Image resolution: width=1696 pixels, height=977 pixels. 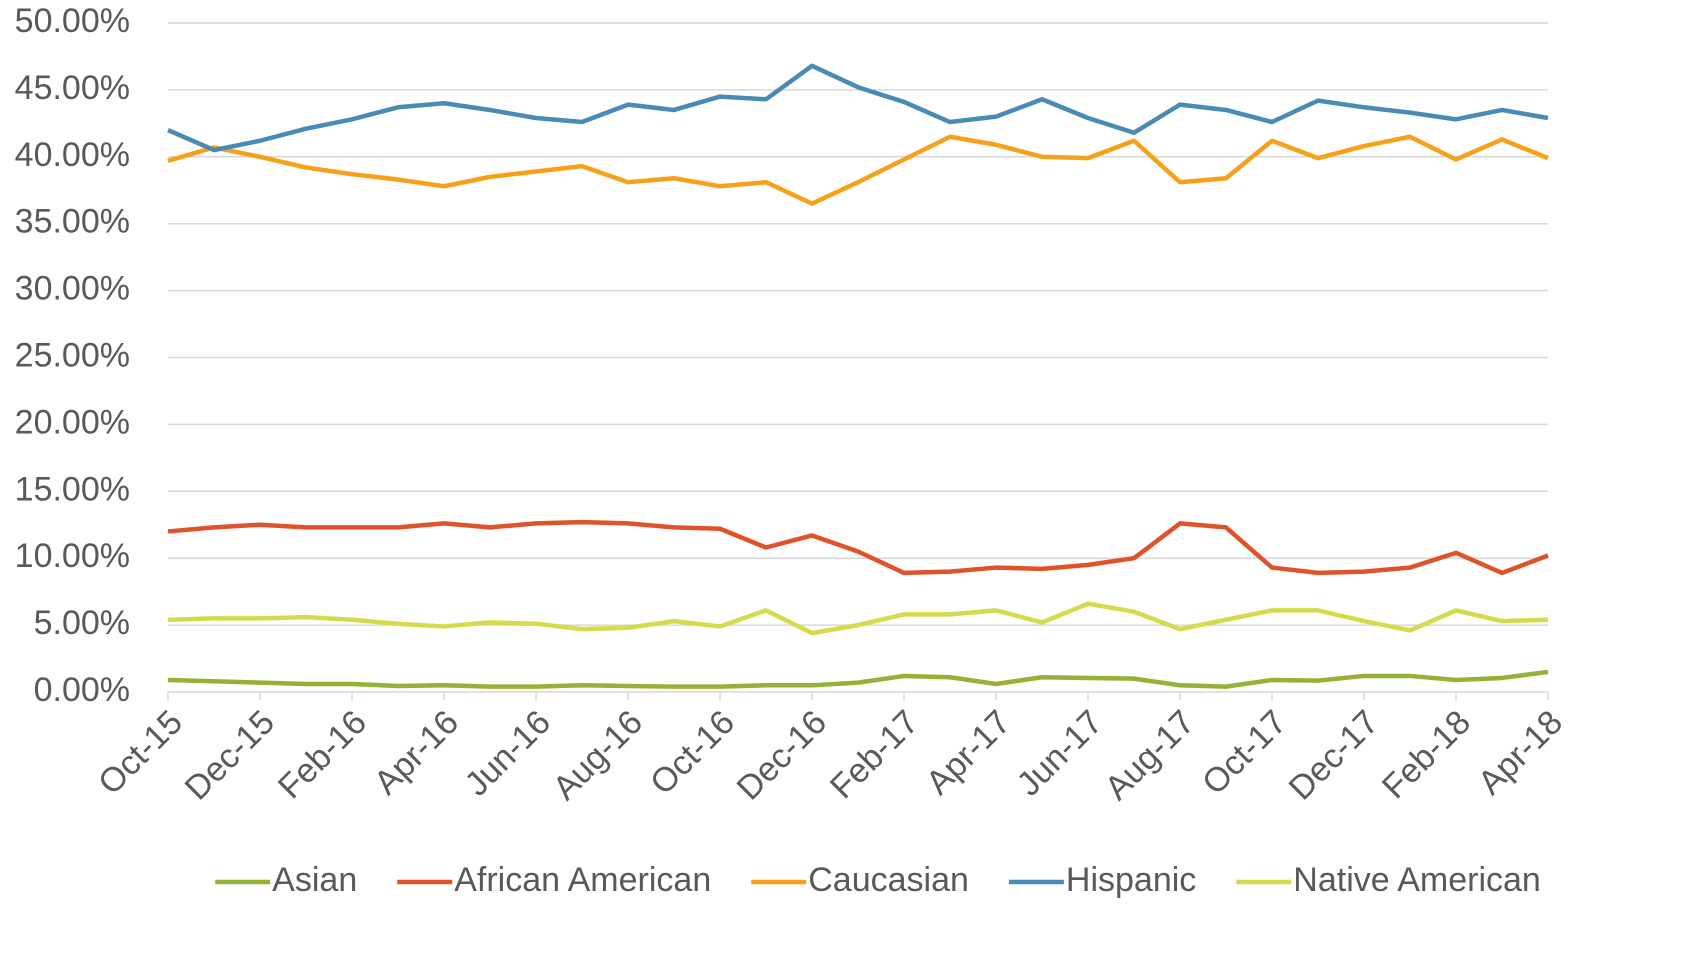 I want to click on y-tick-label: 35.00%, so click(x=72, y=222).